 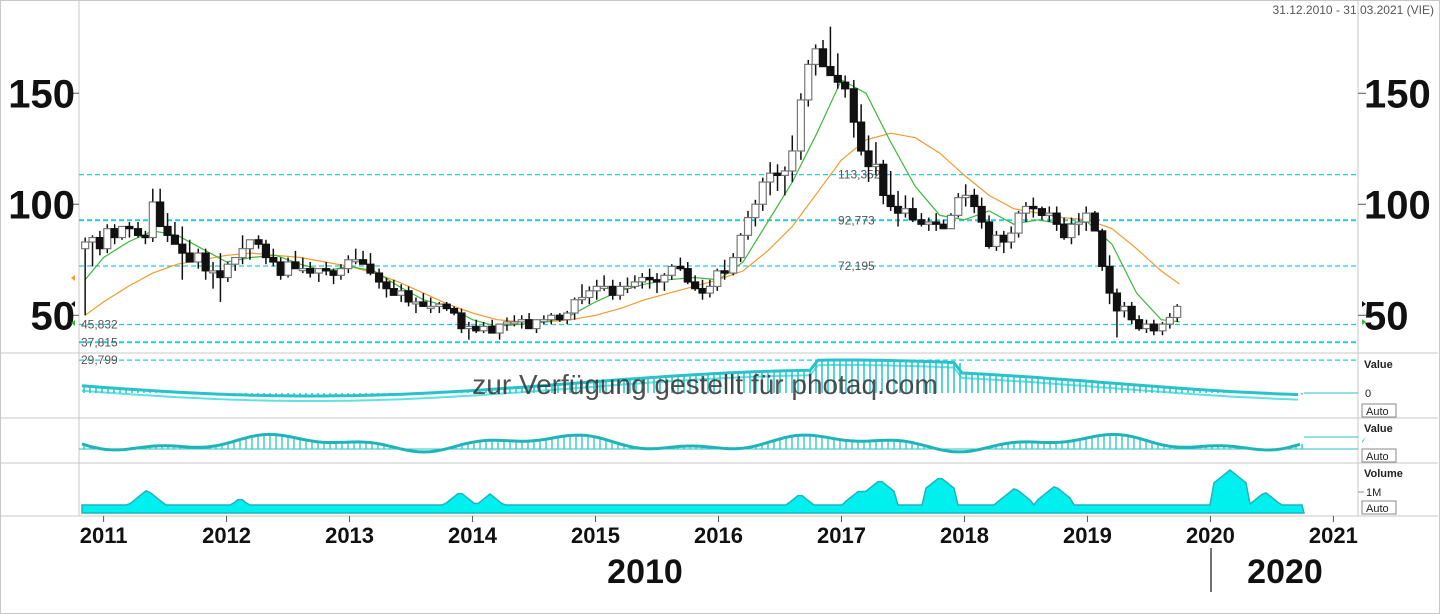 I want to click on macd-auto-button, so click(x=1379, y=410).